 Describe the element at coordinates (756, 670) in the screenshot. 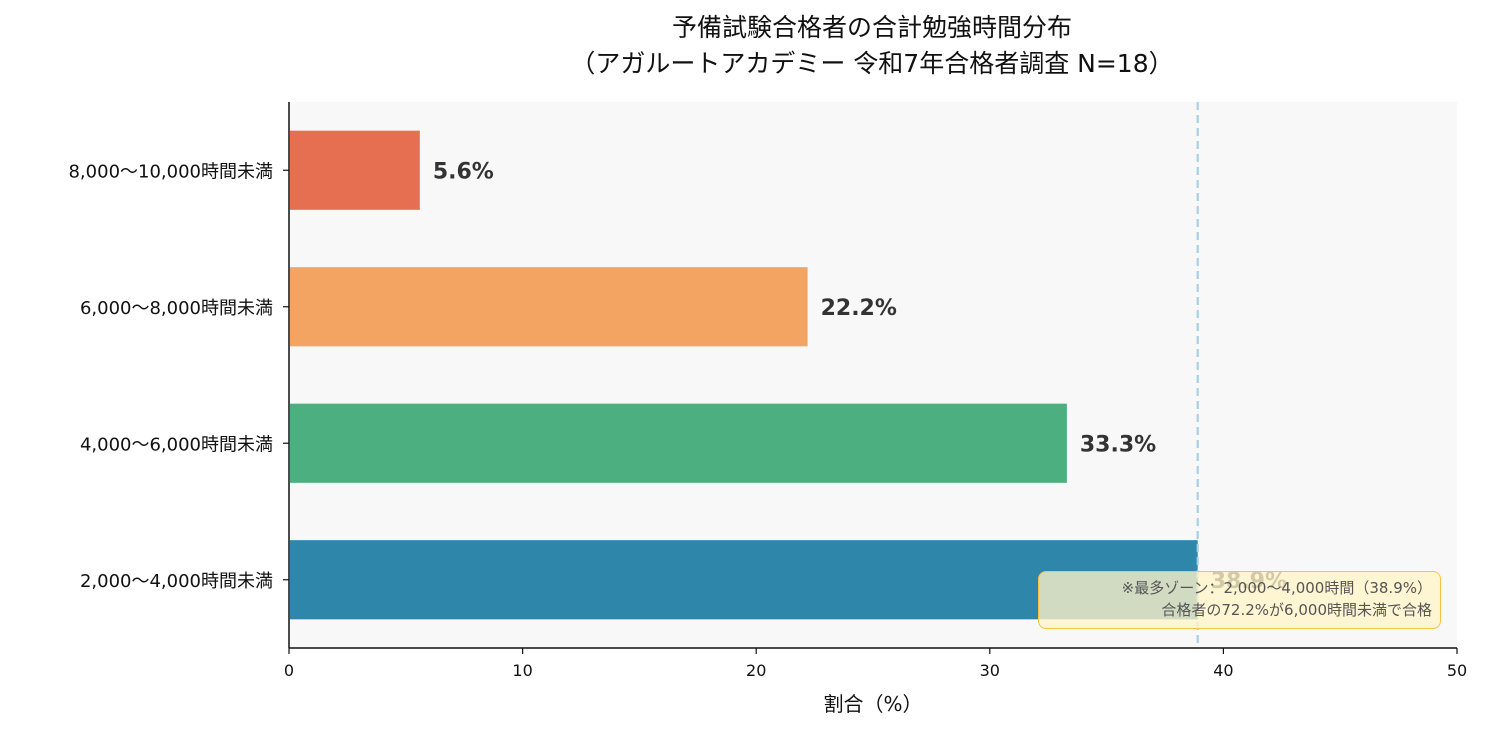

I see `x-tick-label-2: 20` at that location.